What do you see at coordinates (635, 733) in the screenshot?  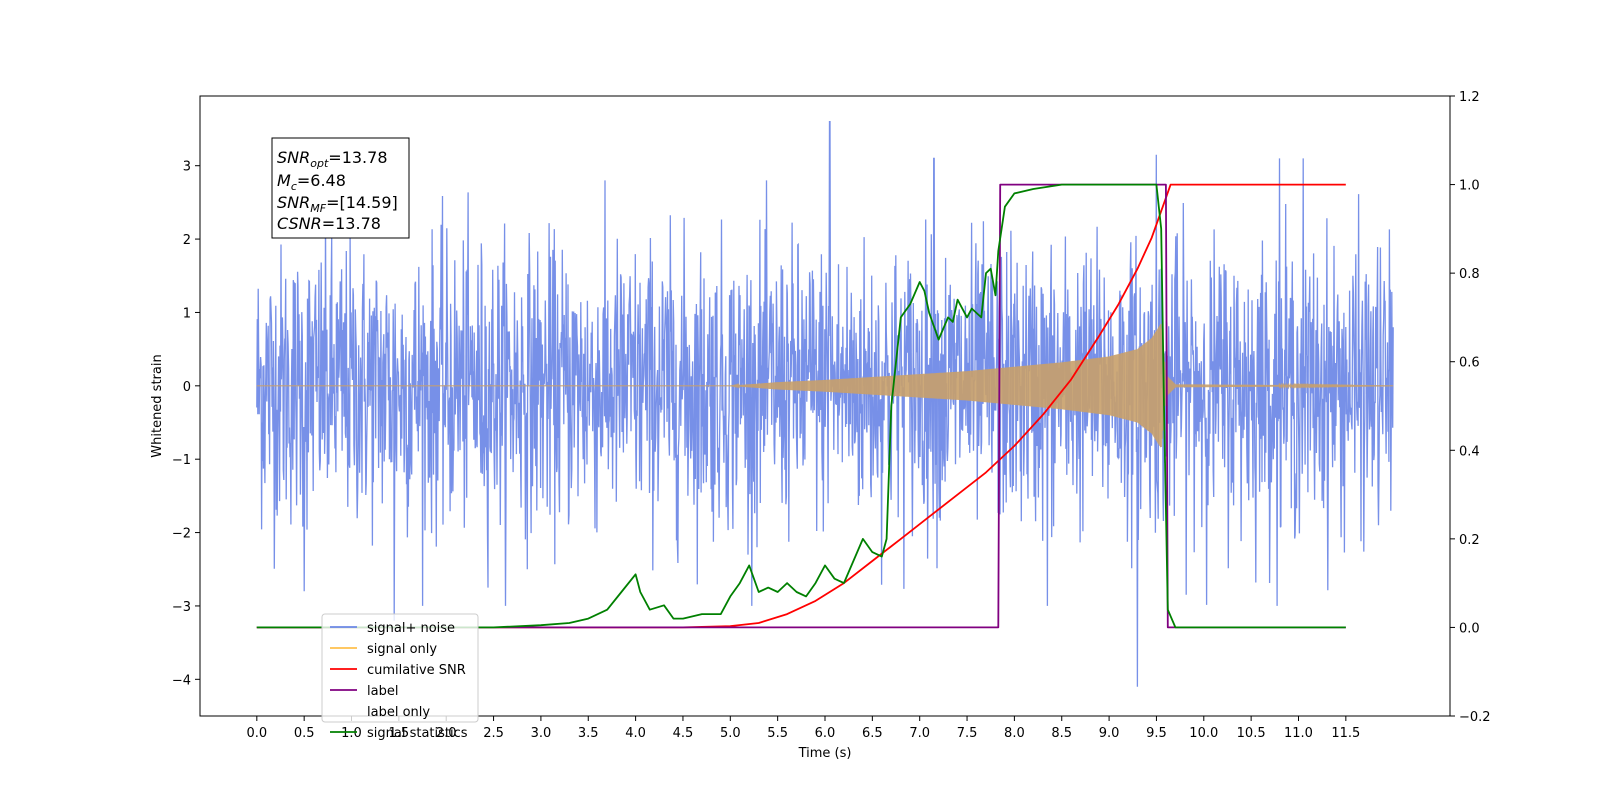 I see `x-tick-label: 4.0` at bounding box center [635, 733].